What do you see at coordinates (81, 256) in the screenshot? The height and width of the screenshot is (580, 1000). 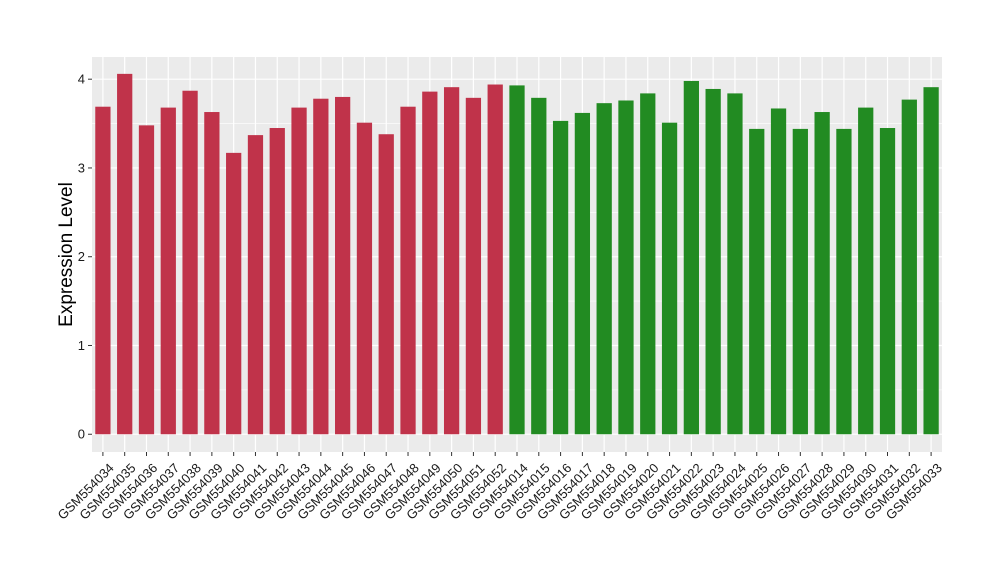 I see `y-tick-label: 2` at bounding box center [81, 256].